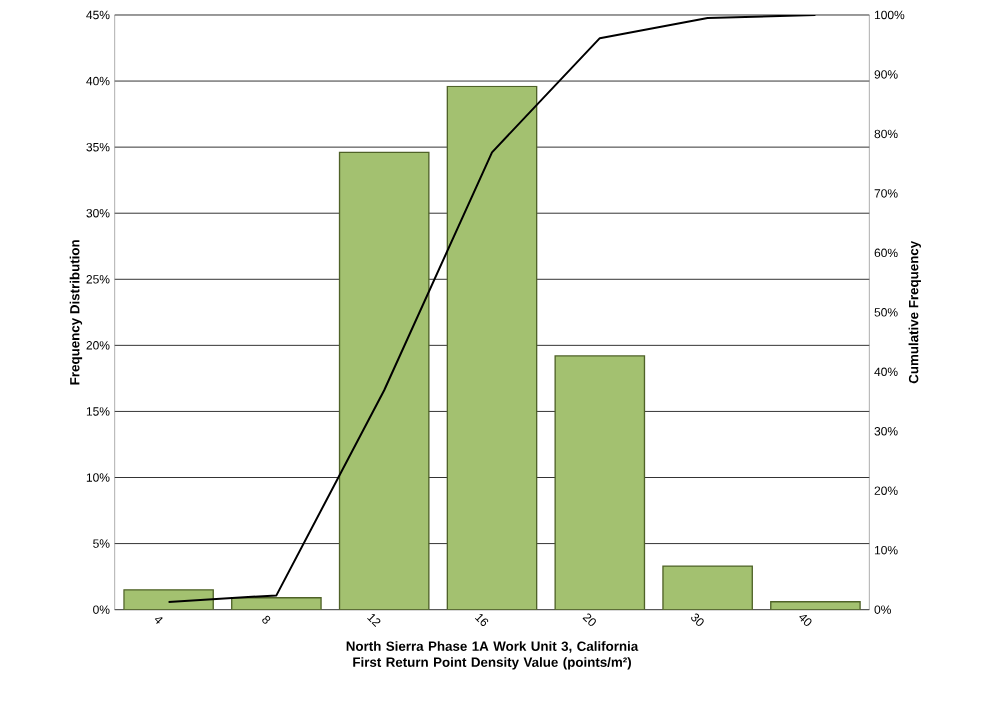 Image resolution: width=1005 pixels, height=723 pixels. I want to click on y-tick-label: 5%, so click(101, 543).